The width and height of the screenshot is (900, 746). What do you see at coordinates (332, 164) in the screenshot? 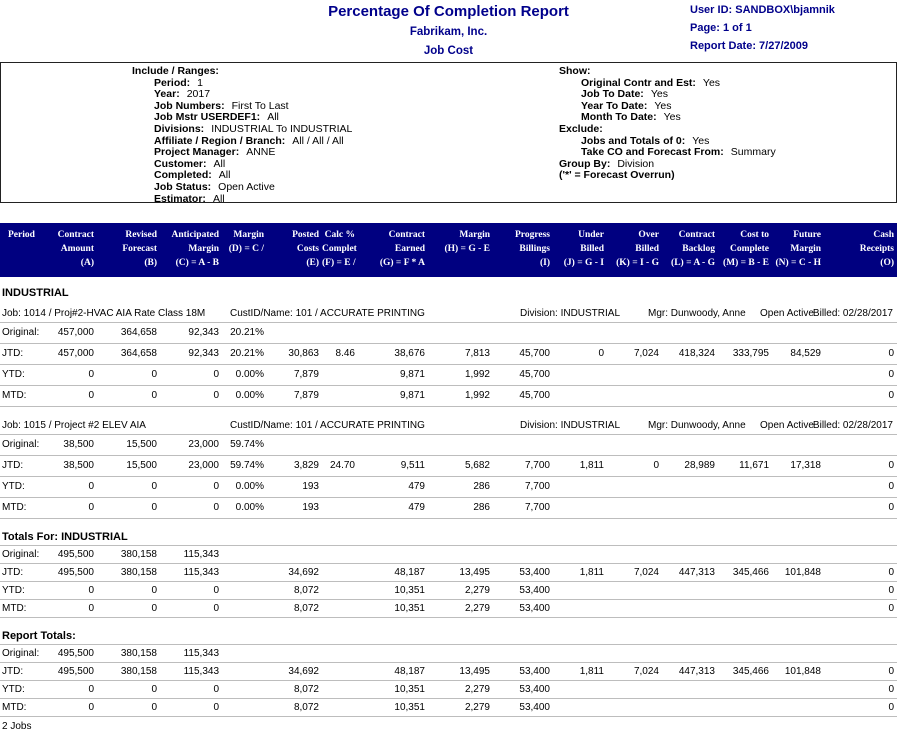
I see `include-item: Customer: All` at bounding box center [332, 164].